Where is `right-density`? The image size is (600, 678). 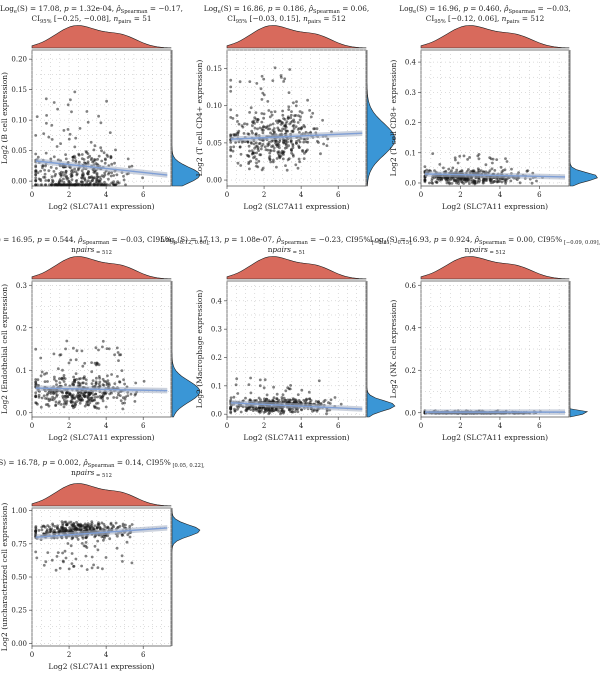 right-density is located at coordinates (186, 118).